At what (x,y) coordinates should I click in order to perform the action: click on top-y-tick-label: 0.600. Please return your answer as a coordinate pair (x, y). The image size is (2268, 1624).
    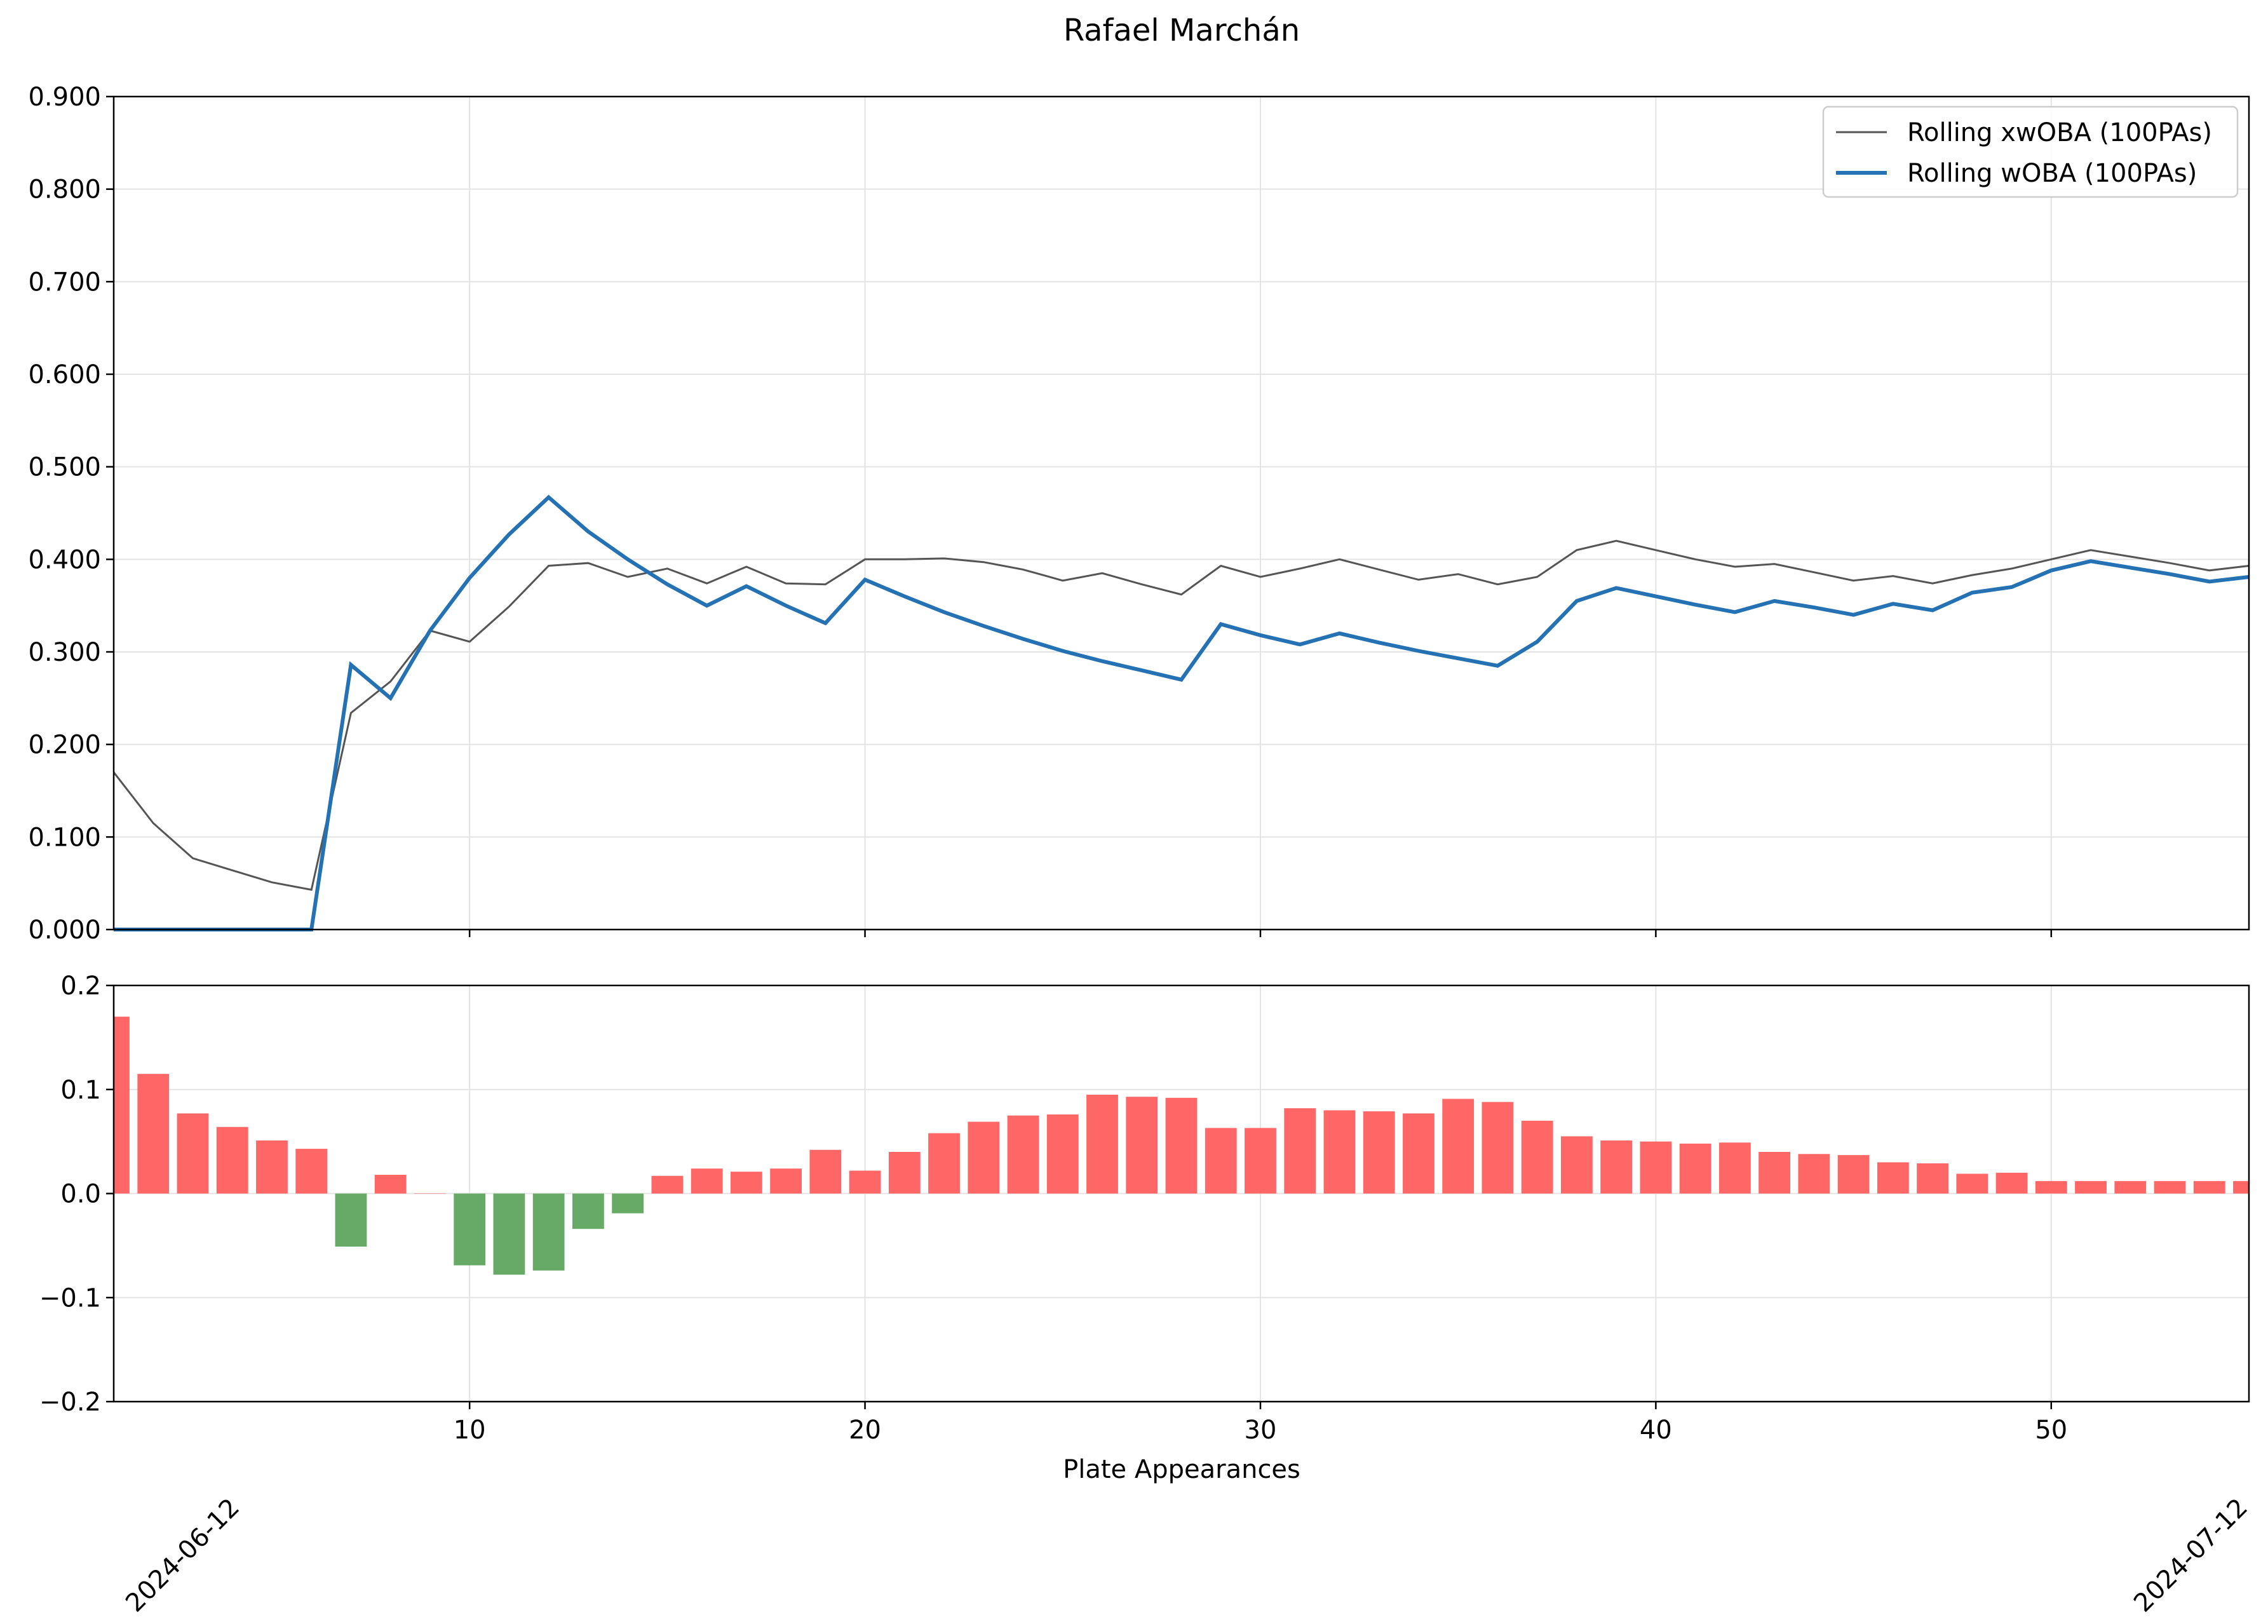
    Looking at the image, I should click on (64, 374).